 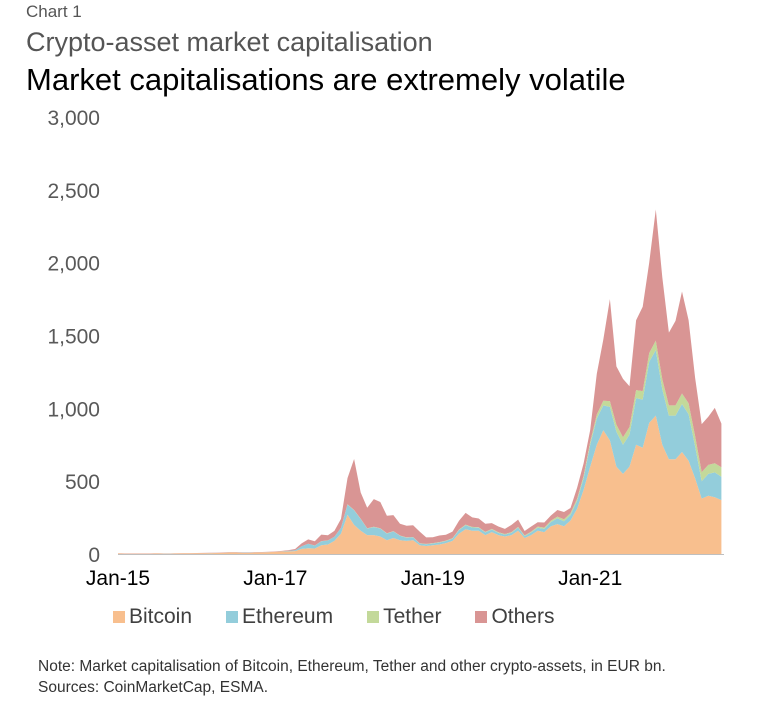 I want to click on x-tick-label: Jan-17, so click(x=275, y=578).